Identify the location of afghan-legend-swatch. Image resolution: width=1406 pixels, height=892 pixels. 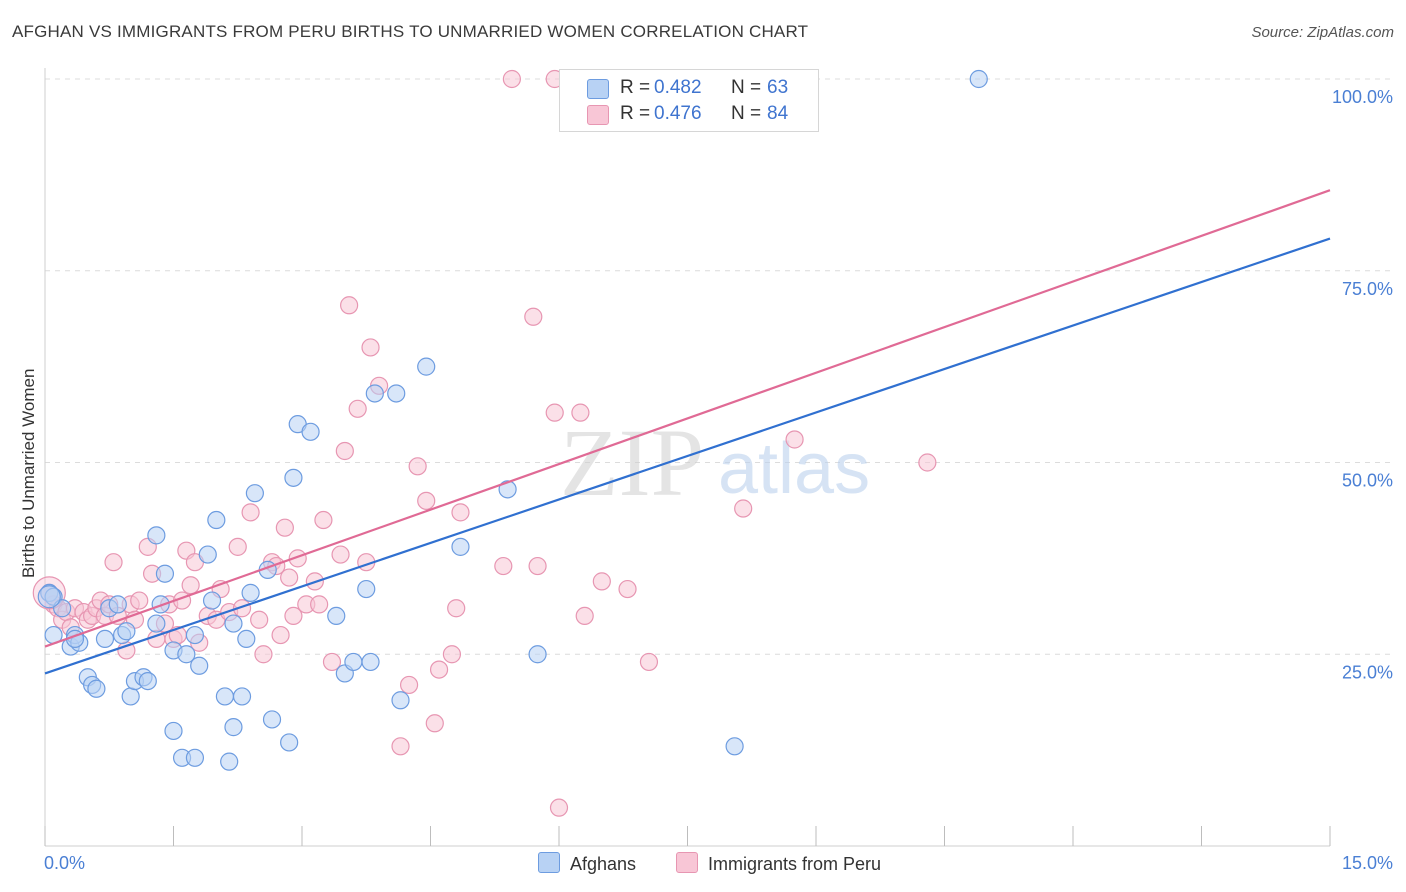
(549, 862).